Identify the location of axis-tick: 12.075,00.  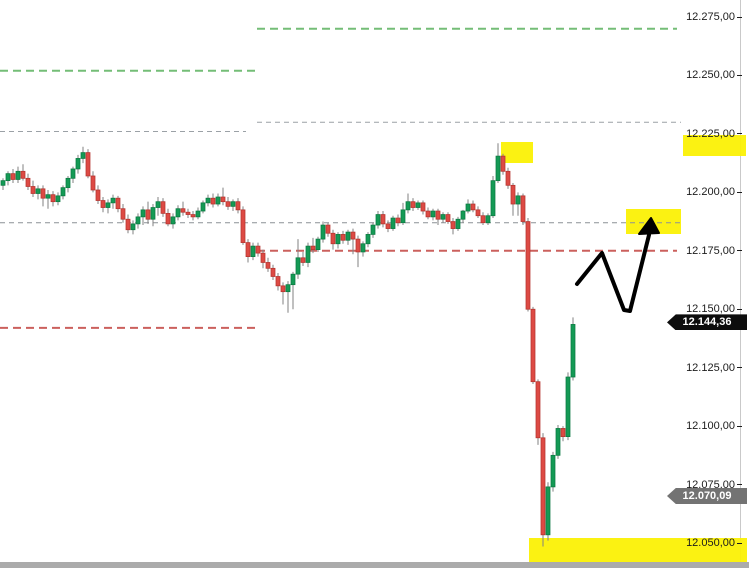
(691, 484).